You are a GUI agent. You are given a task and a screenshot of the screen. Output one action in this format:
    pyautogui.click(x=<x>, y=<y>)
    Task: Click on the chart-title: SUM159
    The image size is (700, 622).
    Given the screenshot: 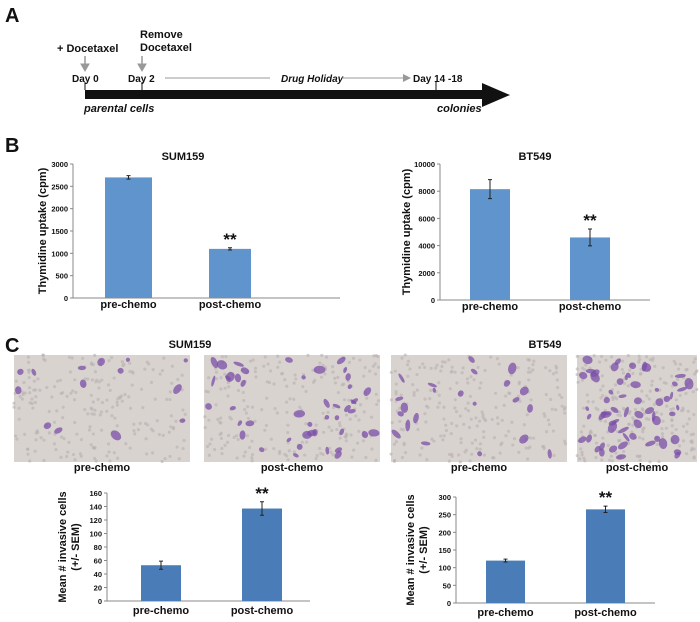 What is the action you would take?
    pyautogui.click(x=183, y=157)
    